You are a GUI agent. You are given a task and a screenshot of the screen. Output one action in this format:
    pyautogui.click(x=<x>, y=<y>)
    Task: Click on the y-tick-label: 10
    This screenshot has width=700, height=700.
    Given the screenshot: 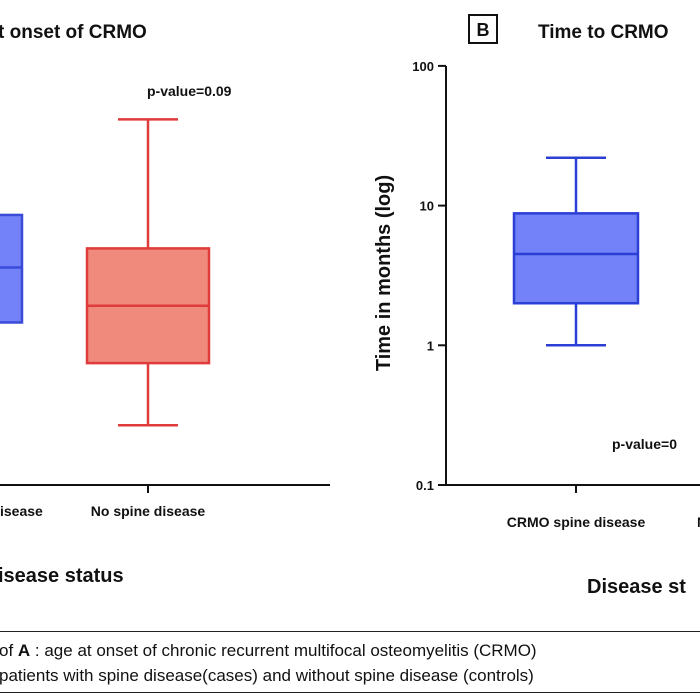 What is the action you would take?
    pyautogui.click(x=427, y=206)
    